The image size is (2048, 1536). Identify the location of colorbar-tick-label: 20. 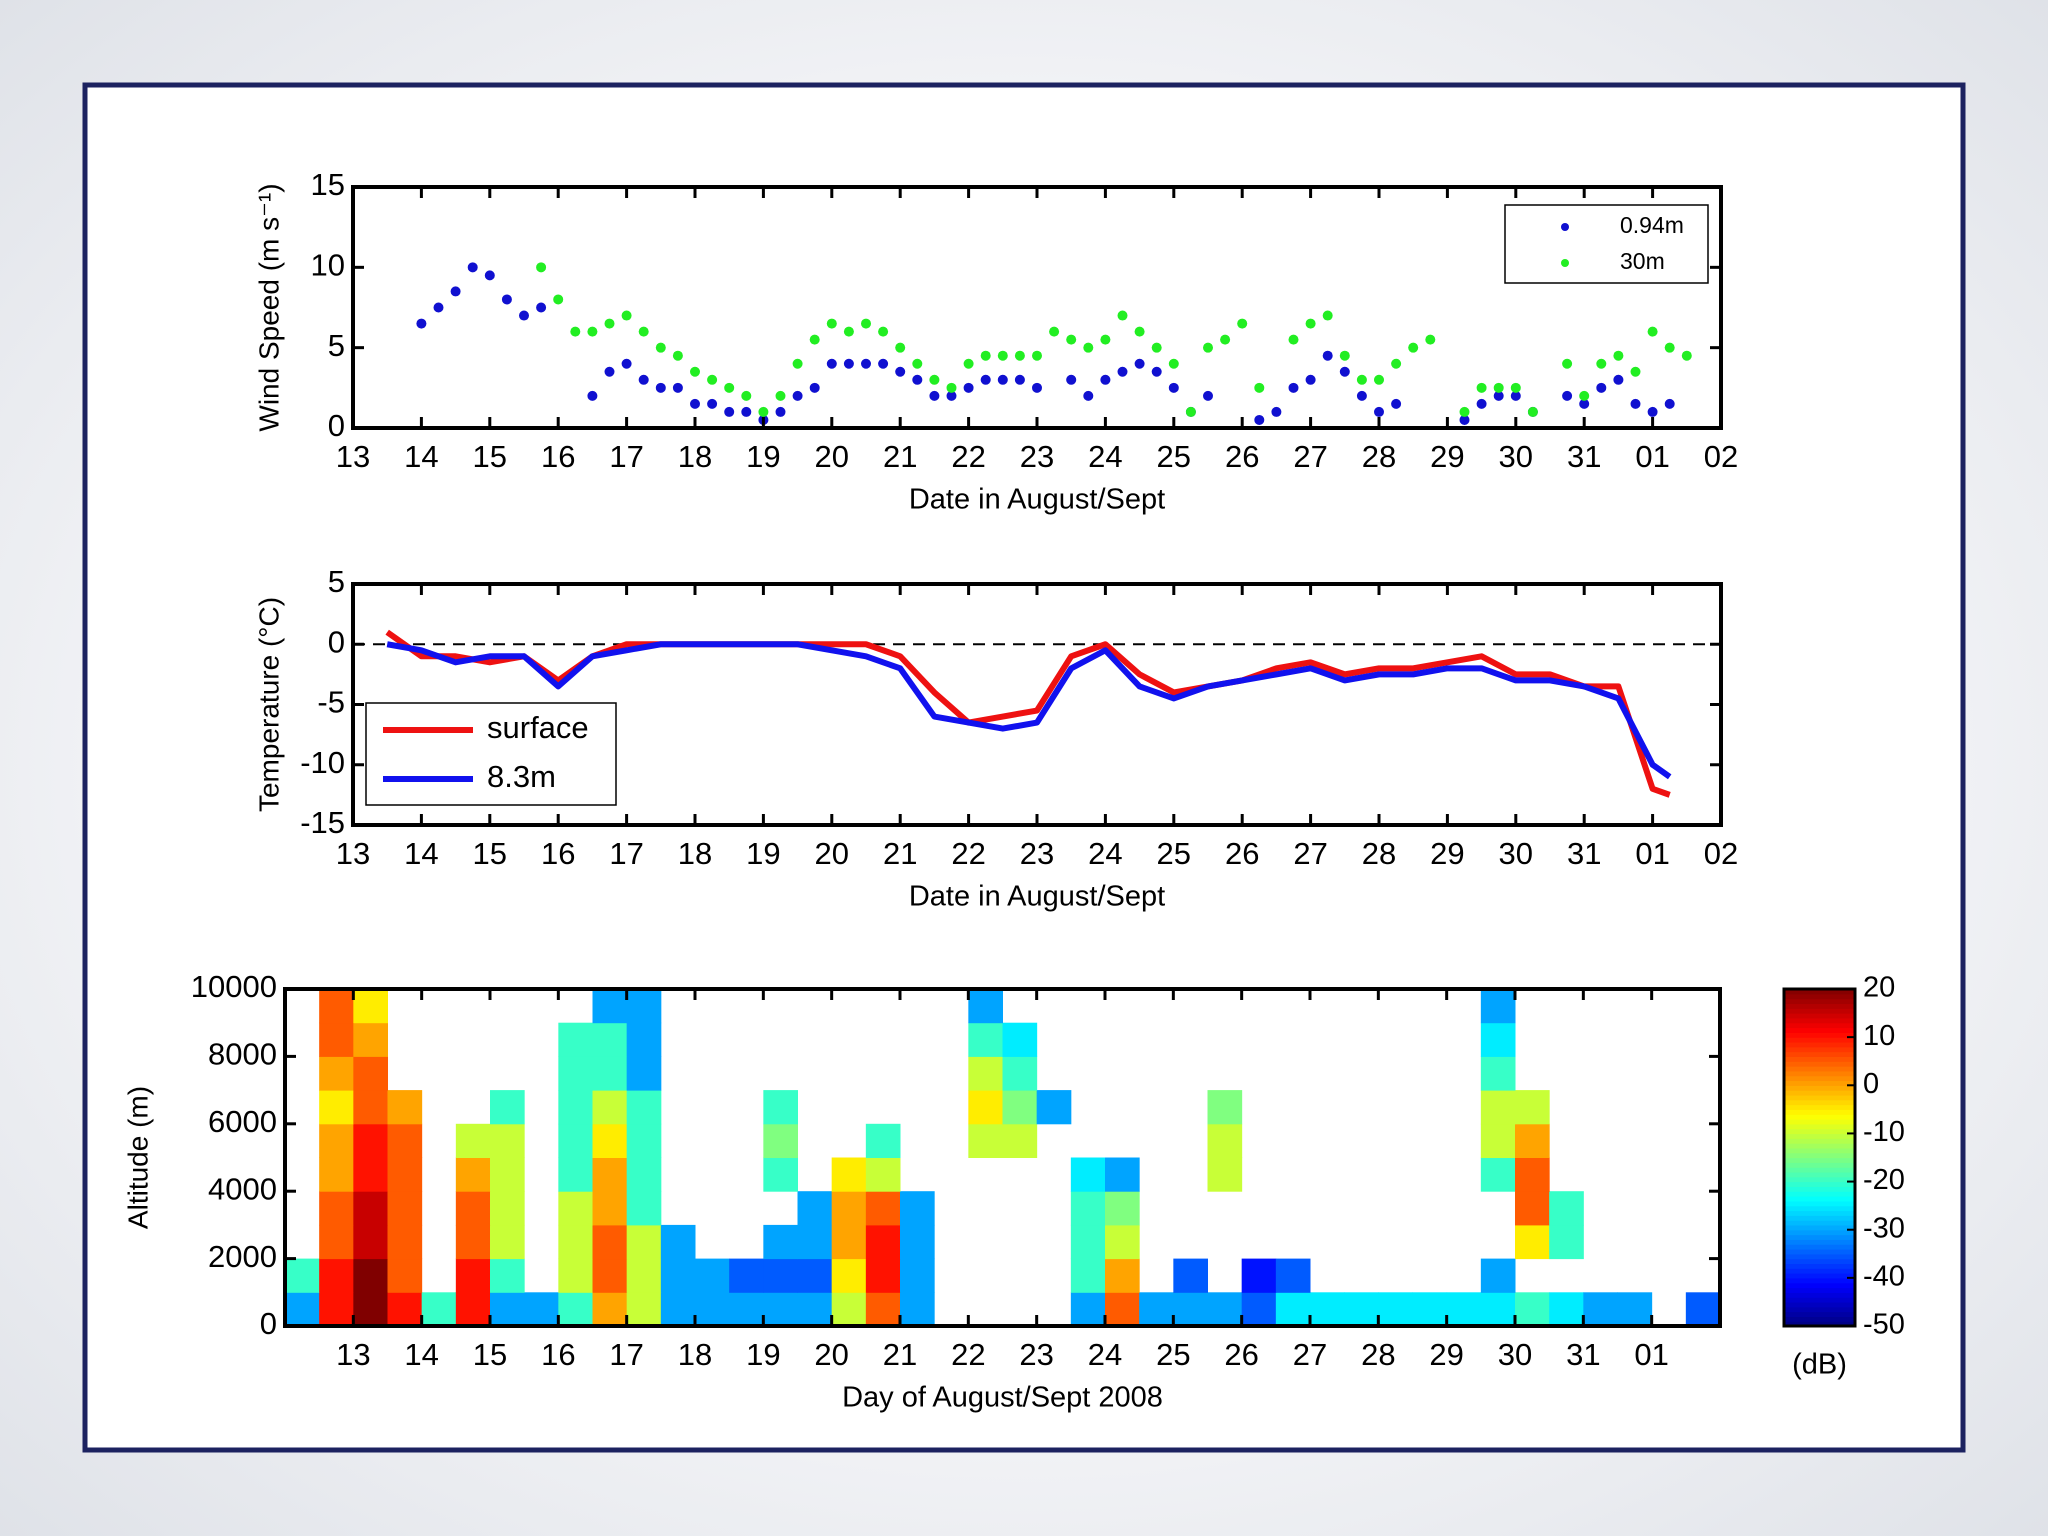
(1879, 988).